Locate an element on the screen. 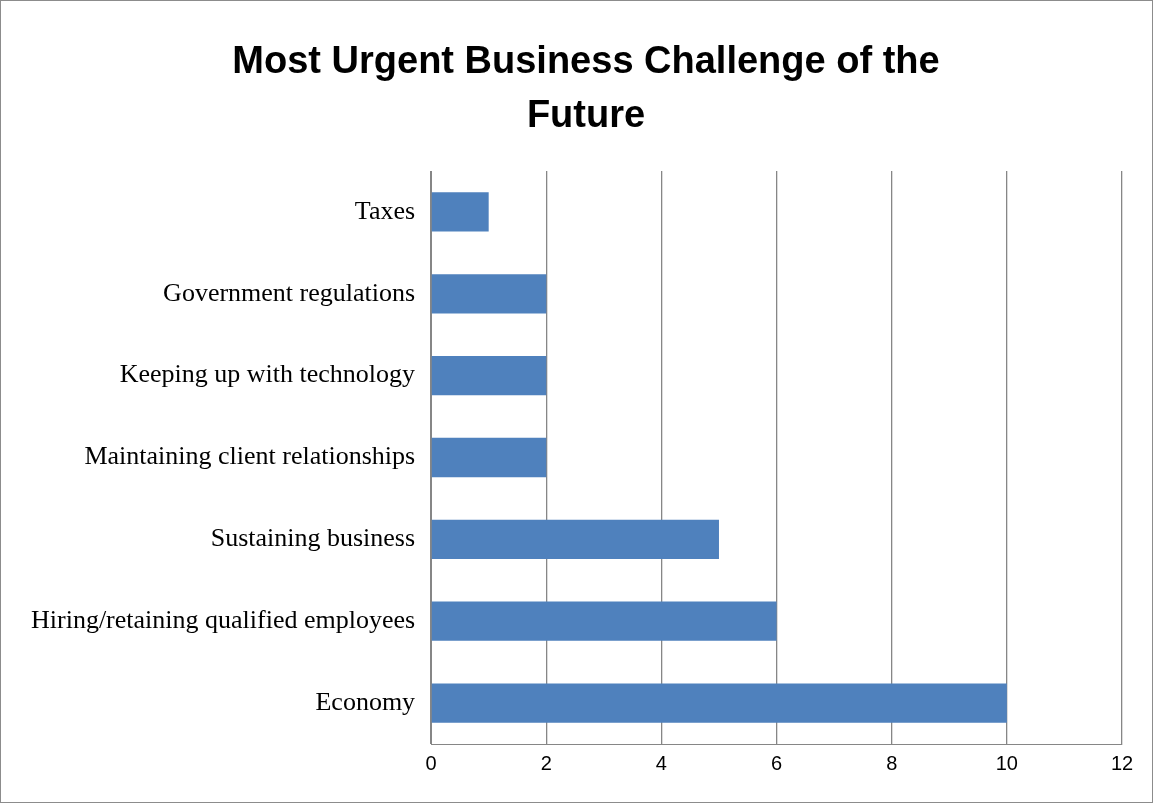  x-tick-label: 2 is located at coordinates (546, 762).